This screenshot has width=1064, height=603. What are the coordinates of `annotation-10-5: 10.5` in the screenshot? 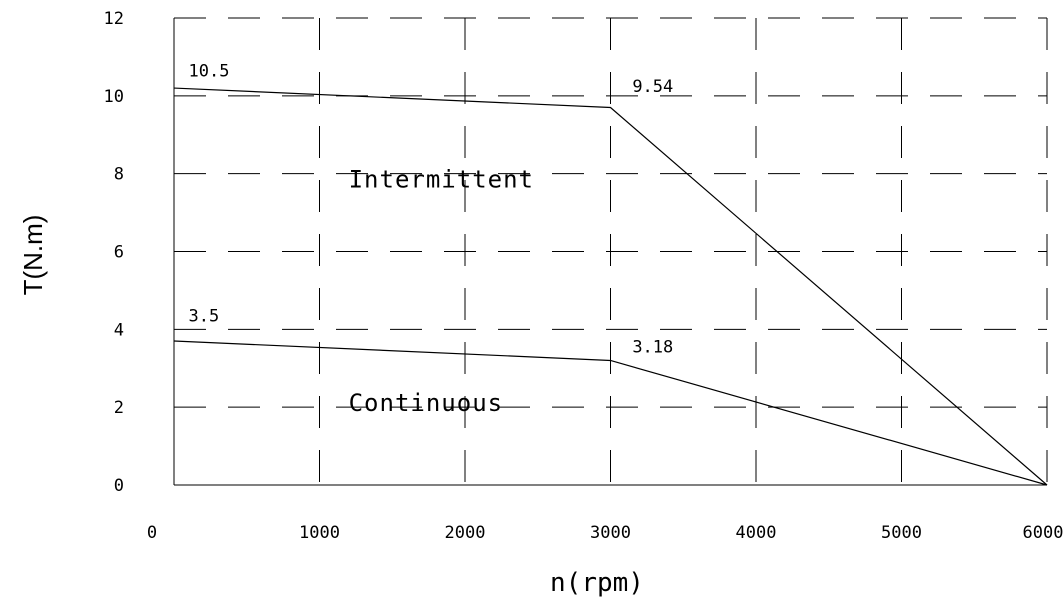 It's located at (209, 71).